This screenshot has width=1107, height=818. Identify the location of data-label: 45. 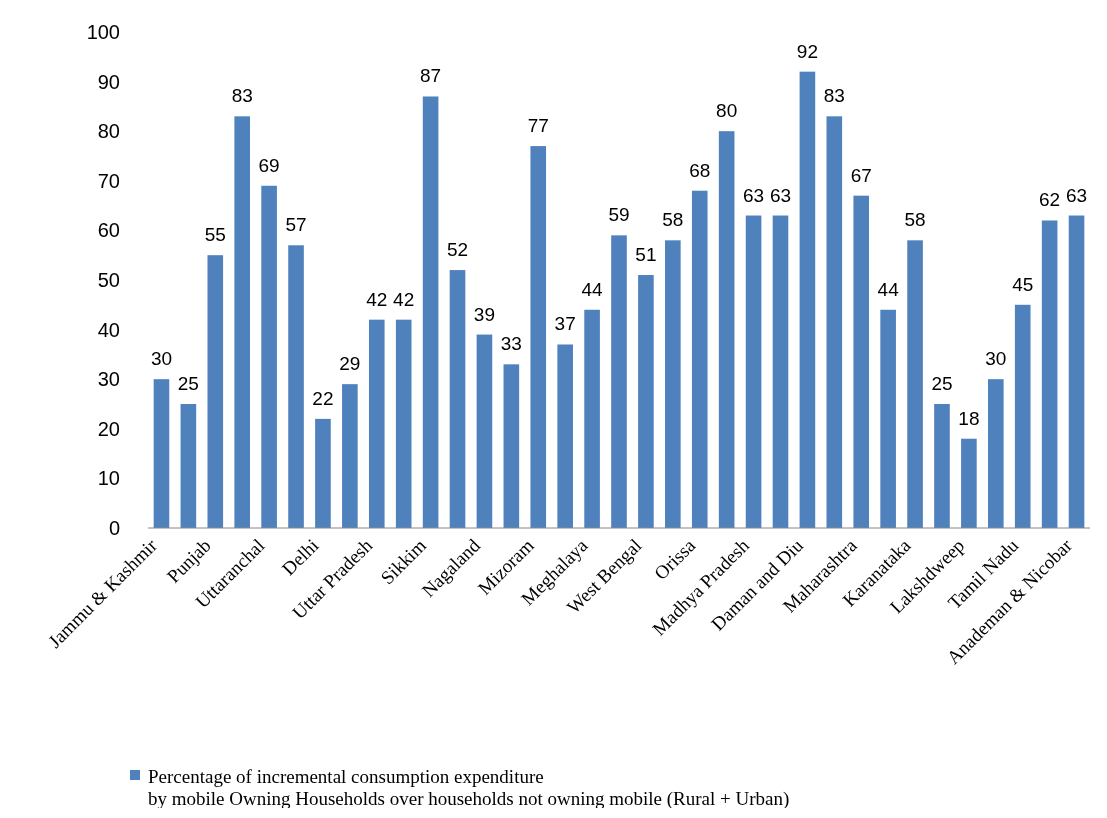
(1023, 284).